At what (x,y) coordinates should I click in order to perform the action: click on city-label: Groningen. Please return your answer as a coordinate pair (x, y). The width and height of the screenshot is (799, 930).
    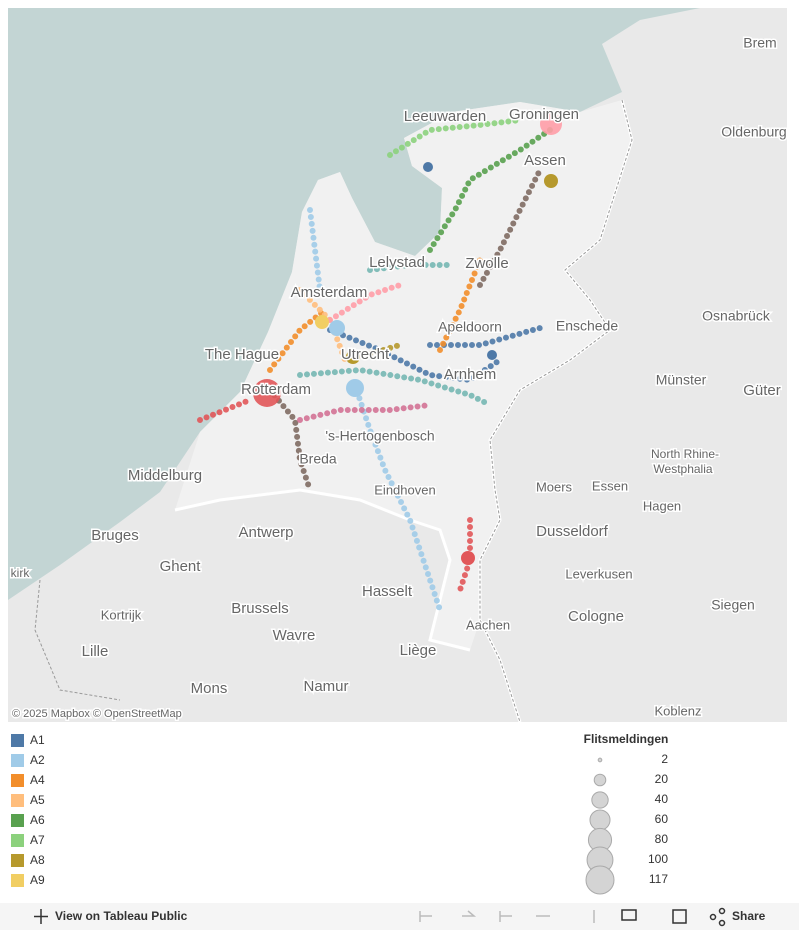
    Looking at the image, I should click on (544, 114).